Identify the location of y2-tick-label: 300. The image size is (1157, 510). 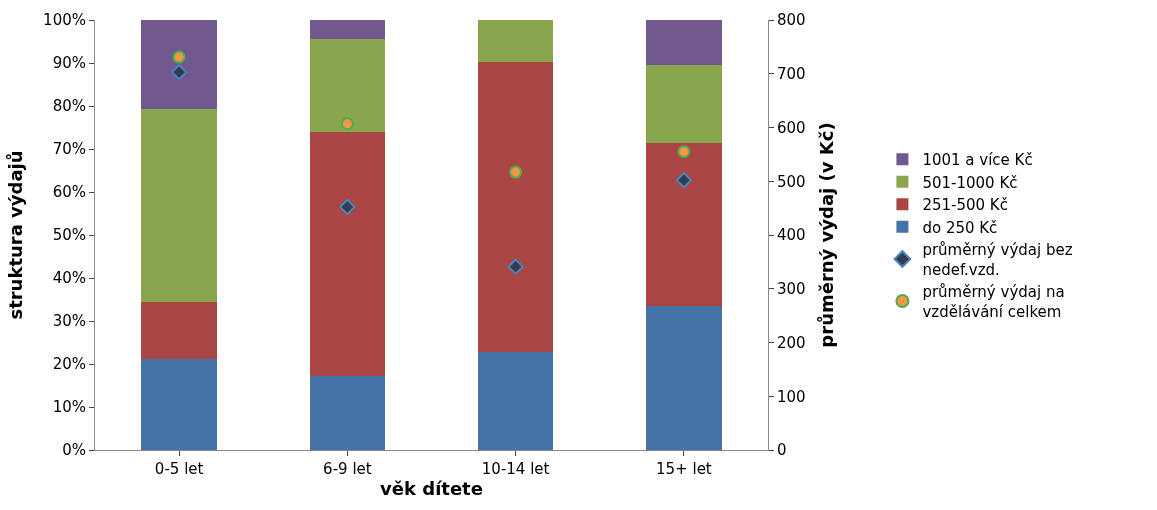
(791, 289).